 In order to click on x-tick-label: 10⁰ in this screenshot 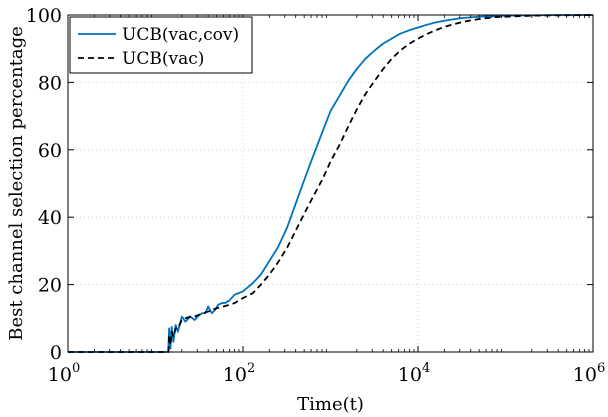, I will do `click(64, 373)`.